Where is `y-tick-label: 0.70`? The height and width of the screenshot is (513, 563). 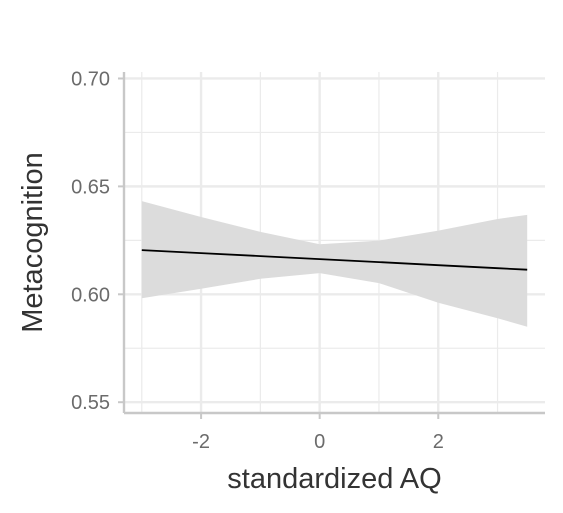
y-tick-label: 0.70 is located at coordinates (90, 79).